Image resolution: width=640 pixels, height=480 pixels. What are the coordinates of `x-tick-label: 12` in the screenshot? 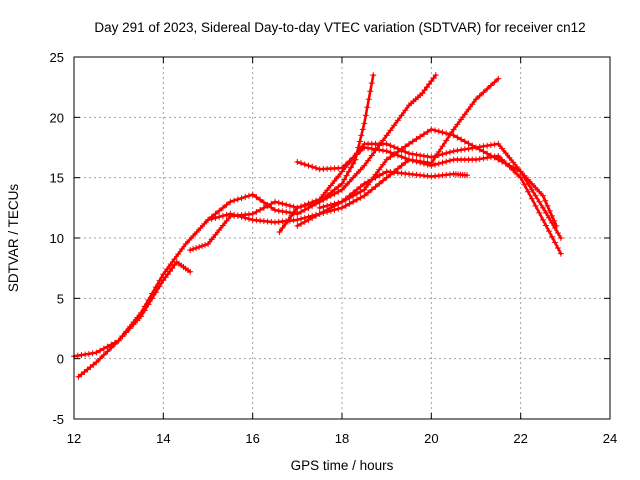 It's located at (74, 438).